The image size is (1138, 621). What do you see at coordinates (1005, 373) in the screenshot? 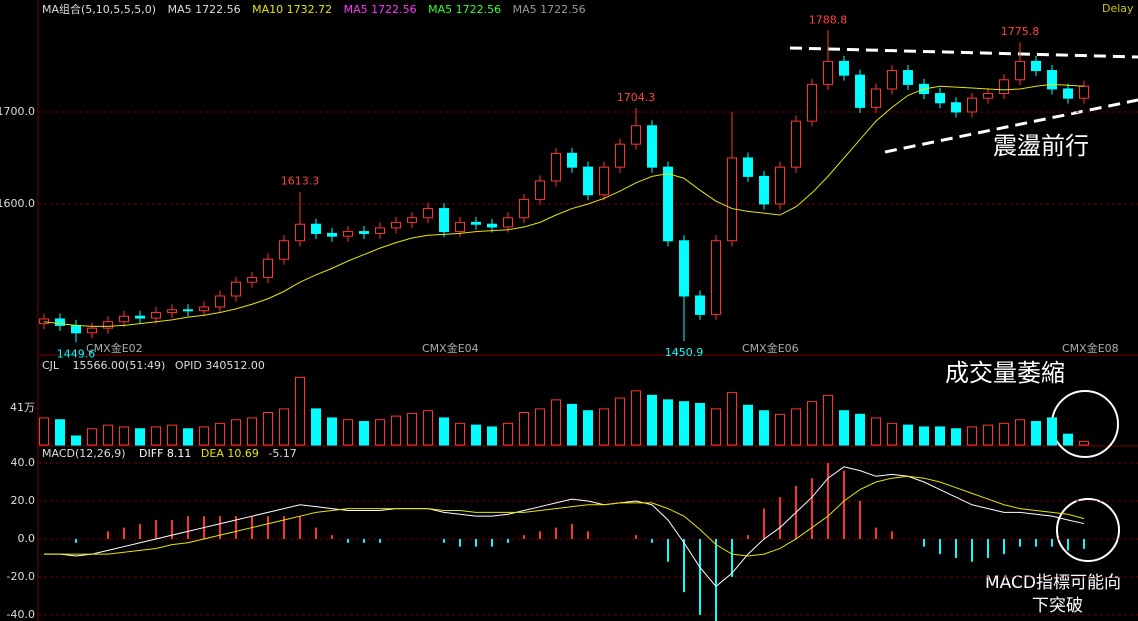
I see `annotation: 成交量萎縮` at bounding box center [1005, 373].